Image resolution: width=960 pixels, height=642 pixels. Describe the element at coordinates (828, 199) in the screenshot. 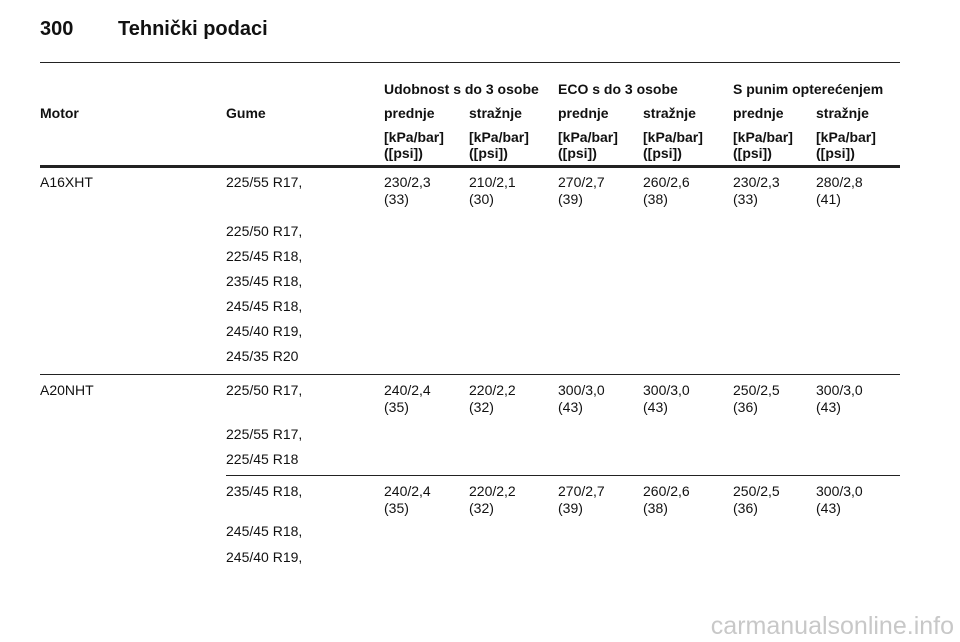

I see `pressure-value: (41)` at that location.